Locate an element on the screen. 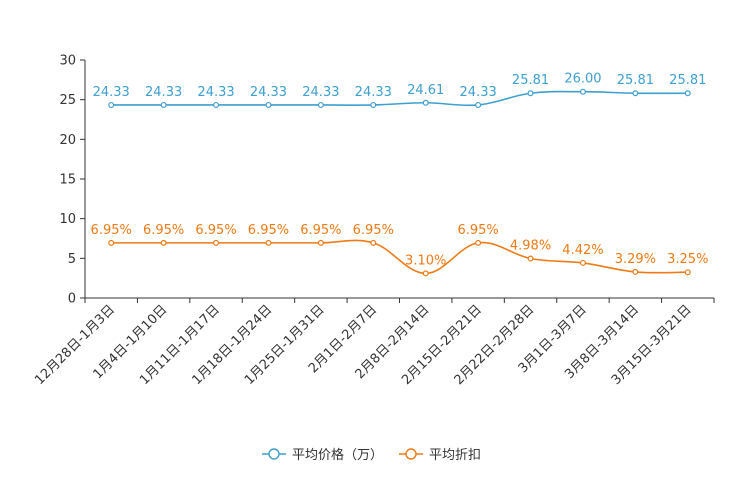  series-line is located at coordinates (399, 98).